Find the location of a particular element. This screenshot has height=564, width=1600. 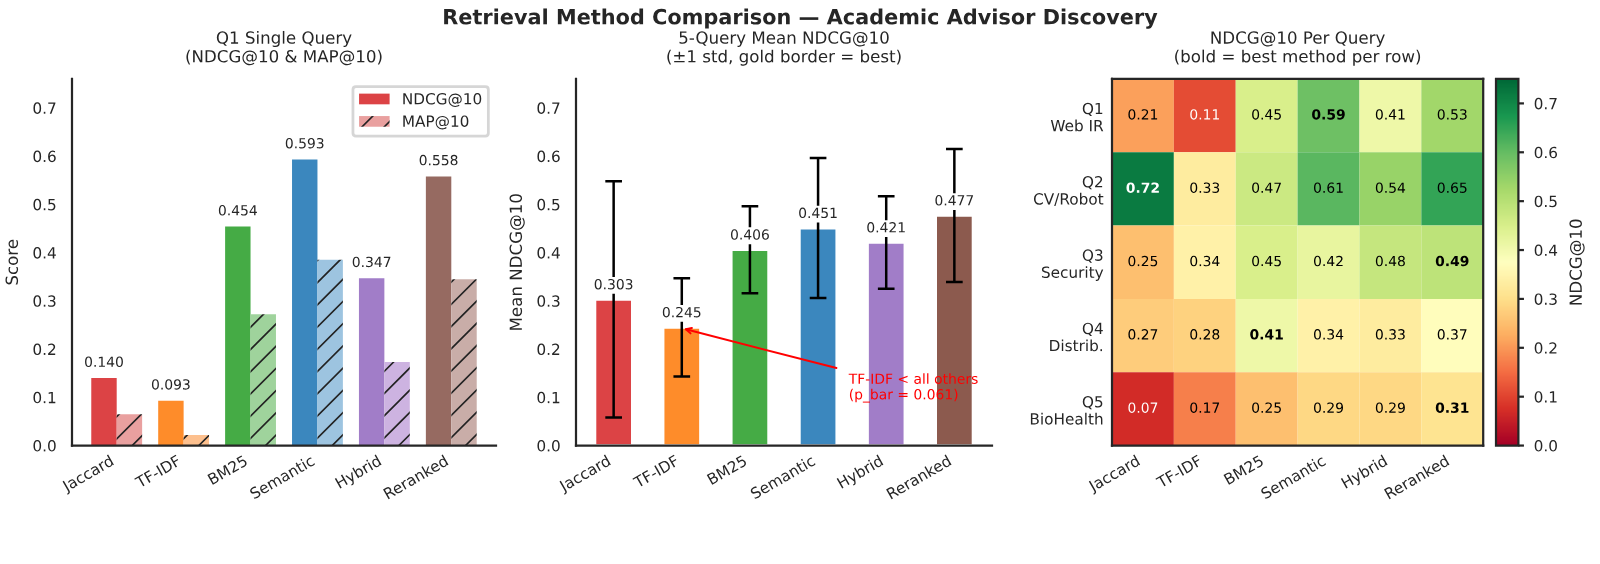

chart-title: 5-Query Mean NDCG@10 (±1 std, gold border = best) is located at coordinates (784, 48).